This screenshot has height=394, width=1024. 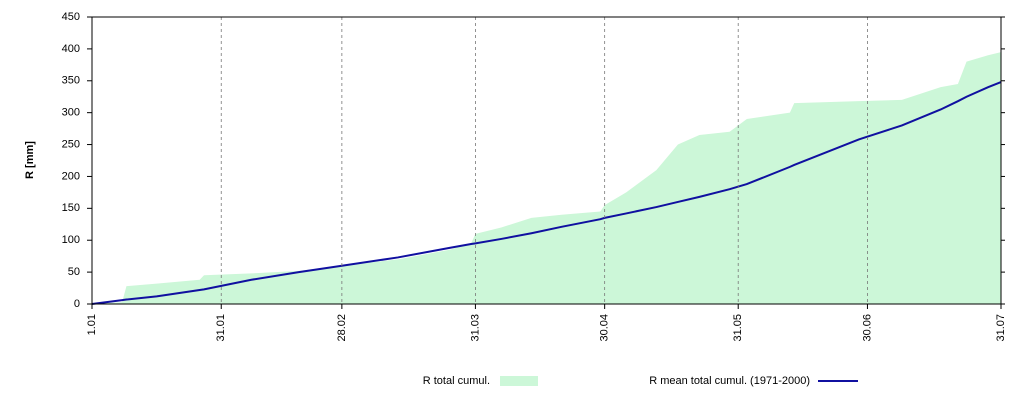 I want to click on x-tick-label: 1.01, so click(x=92, y=324).